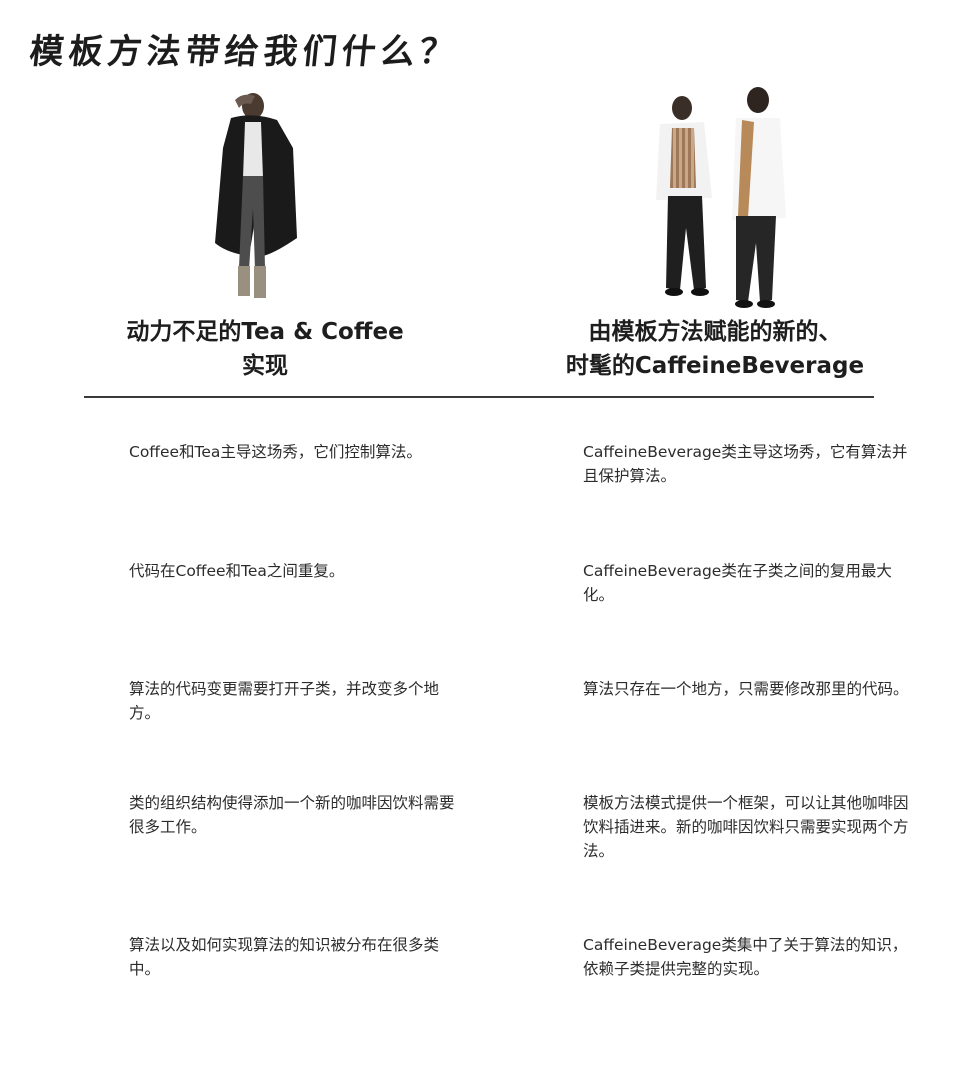  What do you see at coordinates (746, 689) in the screenshot?
I see `right-point-3: 算法只存在一个地方，只需要修改那里的代码。` at bounding box center [746, 689].